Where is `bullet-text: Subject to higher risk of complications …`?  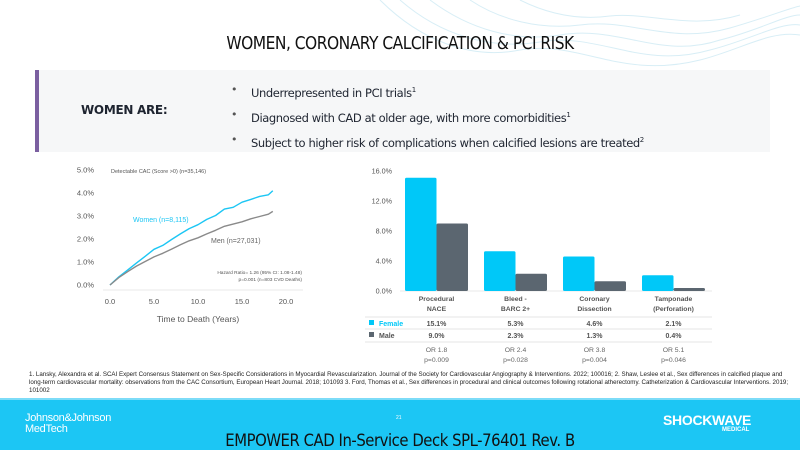 bullet-text: Subject to higher risk of complications … is located at coordinates (445, 143).